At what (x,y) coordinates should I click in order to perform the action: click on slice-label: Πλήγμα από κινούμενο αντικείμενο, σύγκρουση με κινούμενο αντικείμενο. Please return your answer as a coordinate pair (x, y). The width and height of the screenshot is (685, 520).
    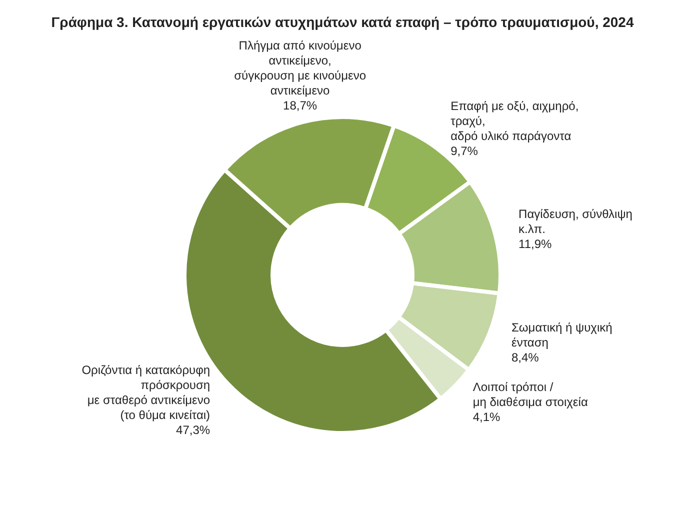
    Looking at the image, I should click on (300, 68).